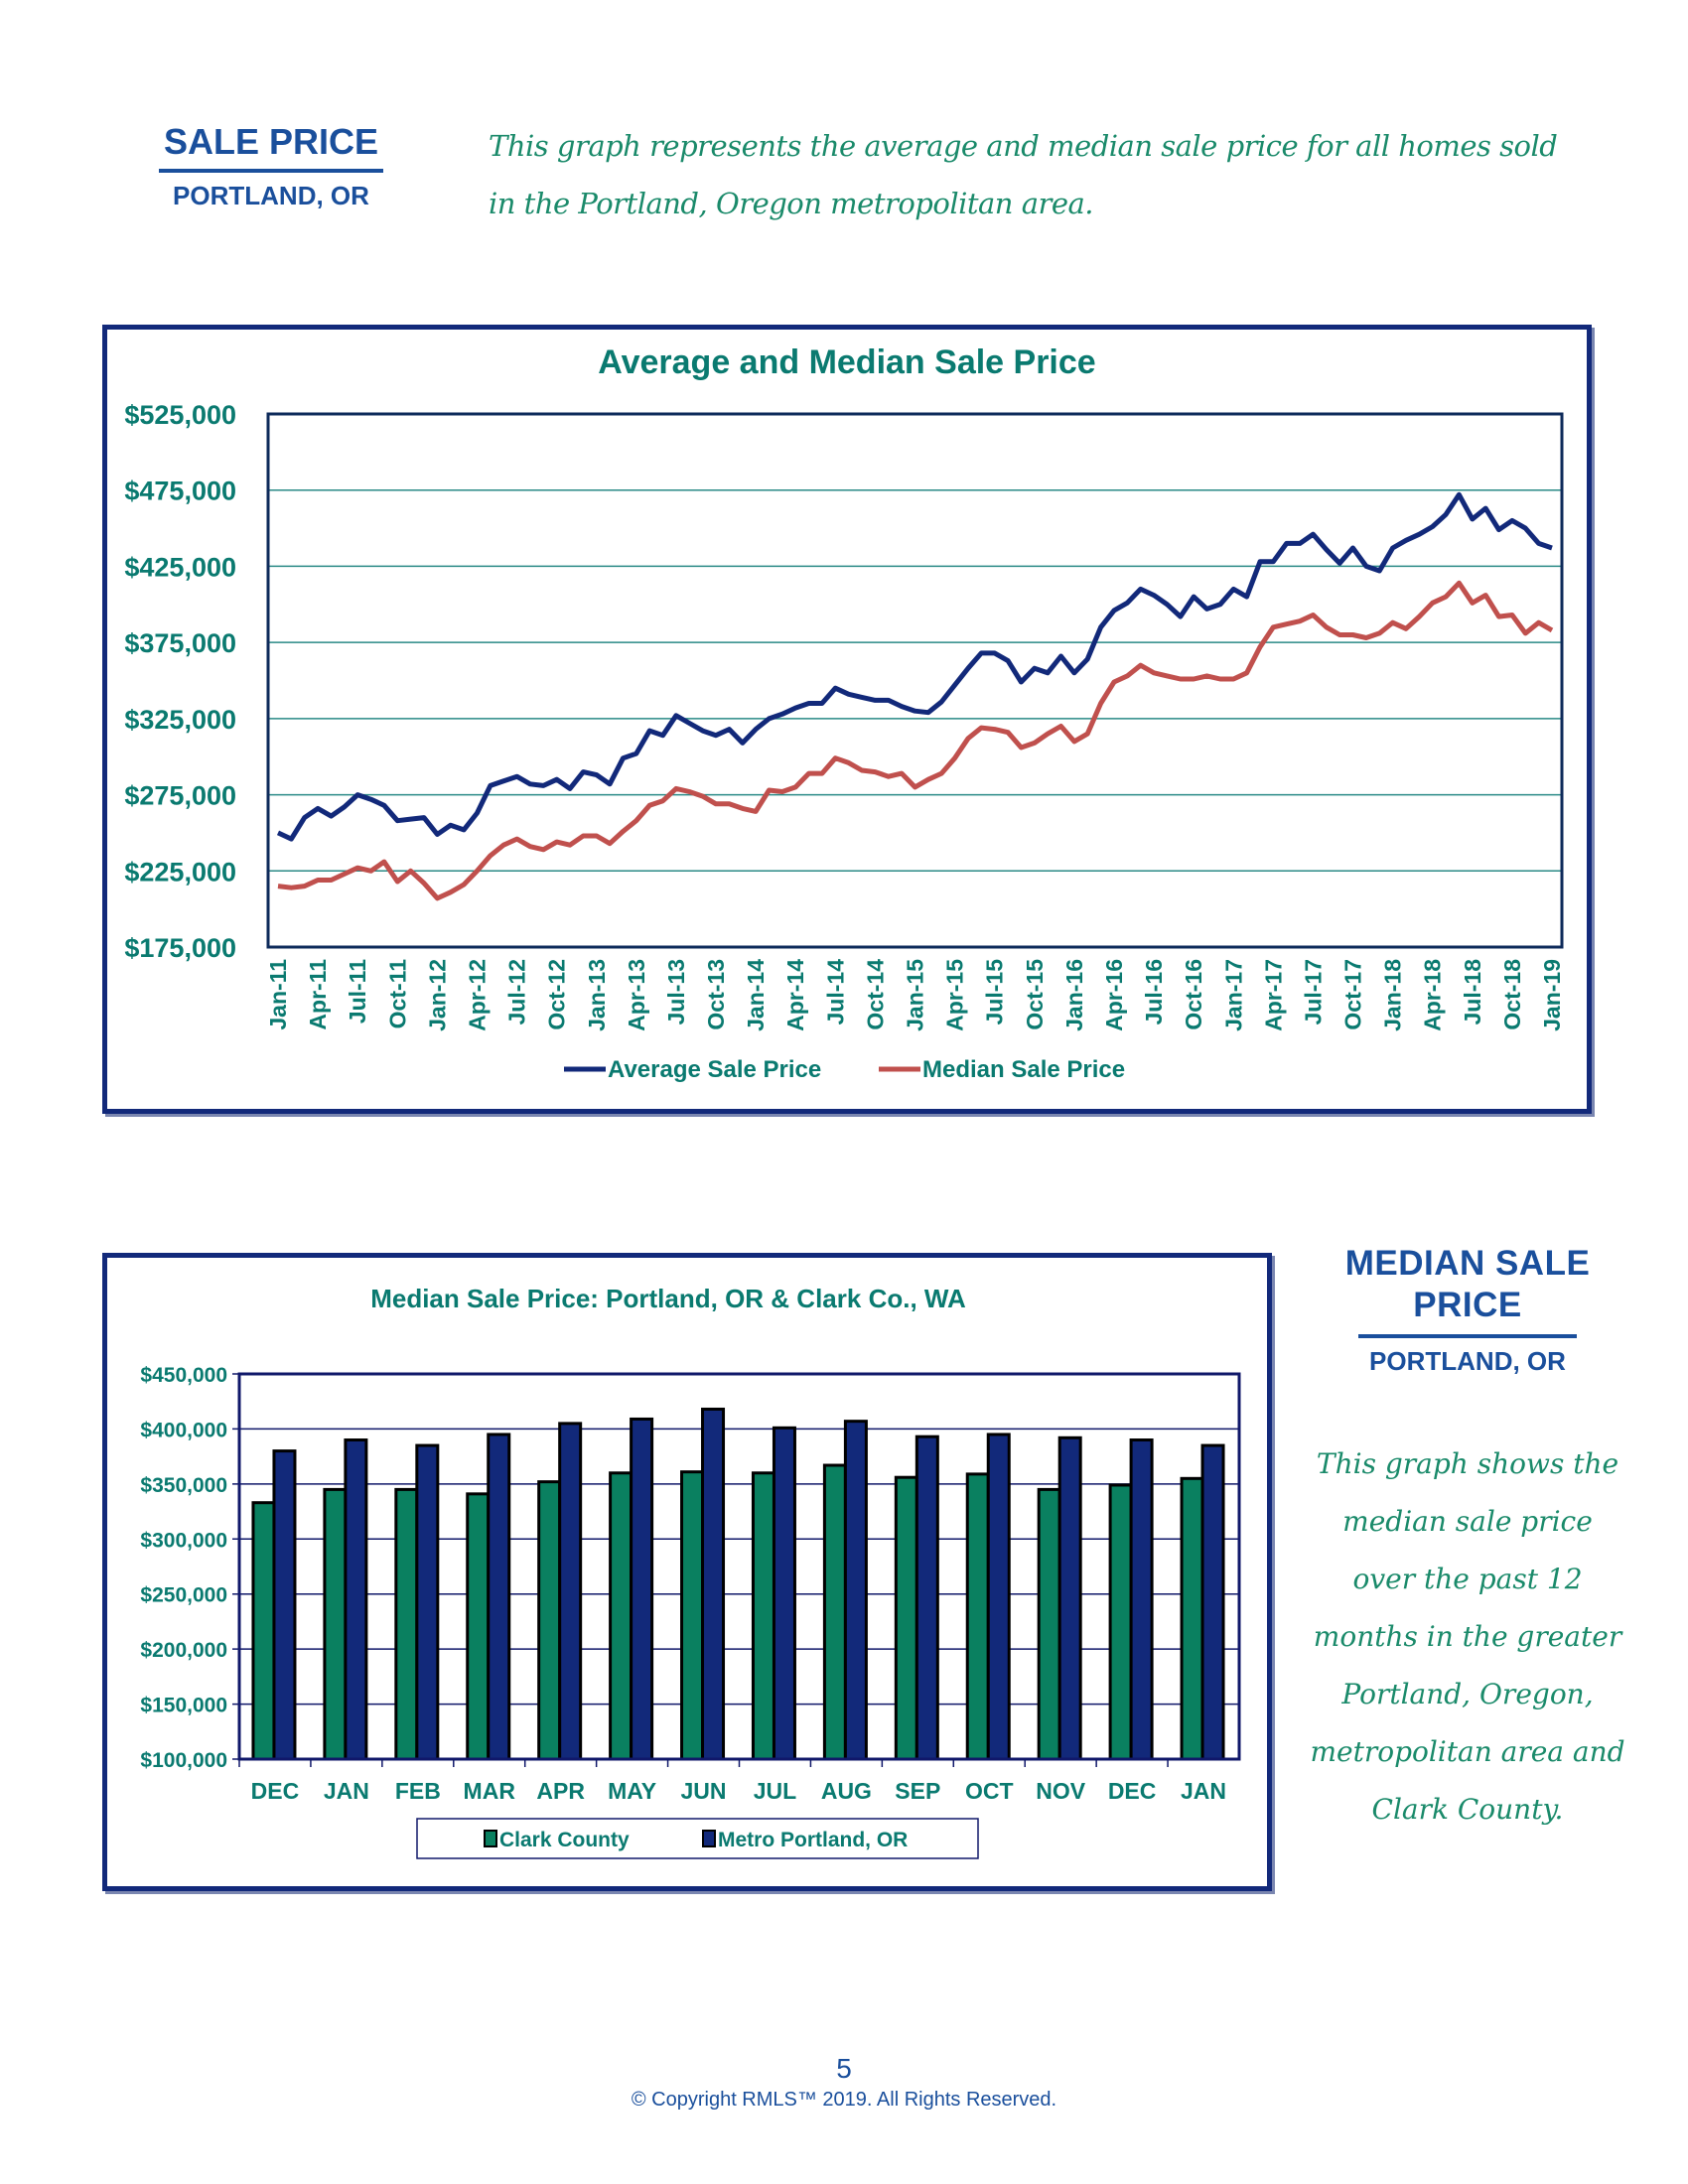 The image size is (1688, 2184). I want to click on x-tick-label: AUG, so click(846, 1791).